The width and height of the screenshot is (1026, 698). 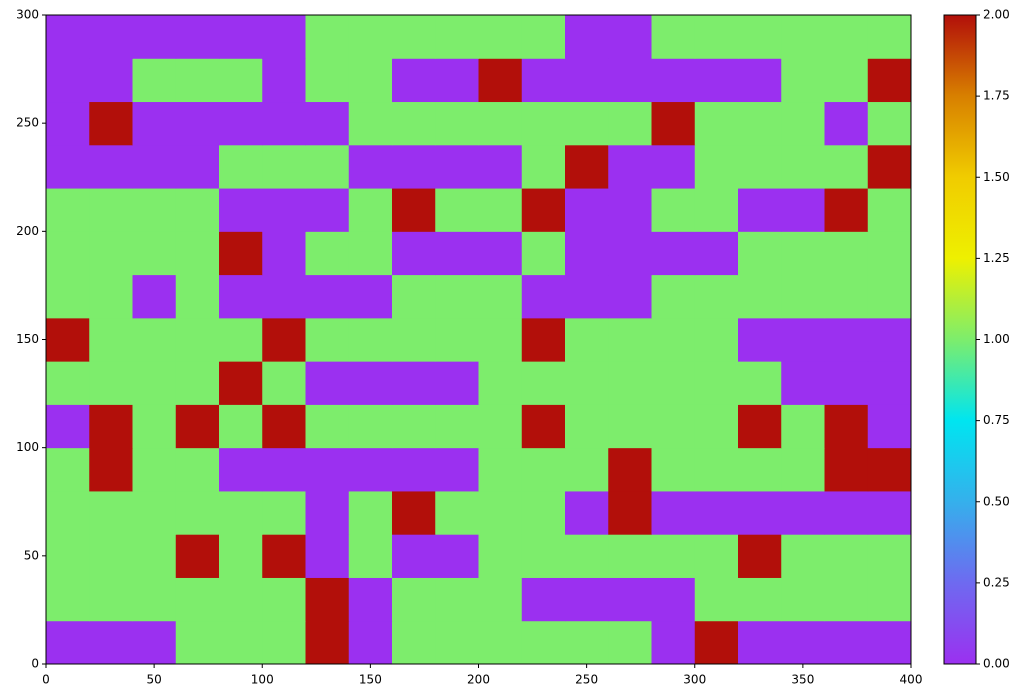 What do you see at coordinates (960, 339) in the screenshot?
I see `colorbar` at bounding box center [960, 339].